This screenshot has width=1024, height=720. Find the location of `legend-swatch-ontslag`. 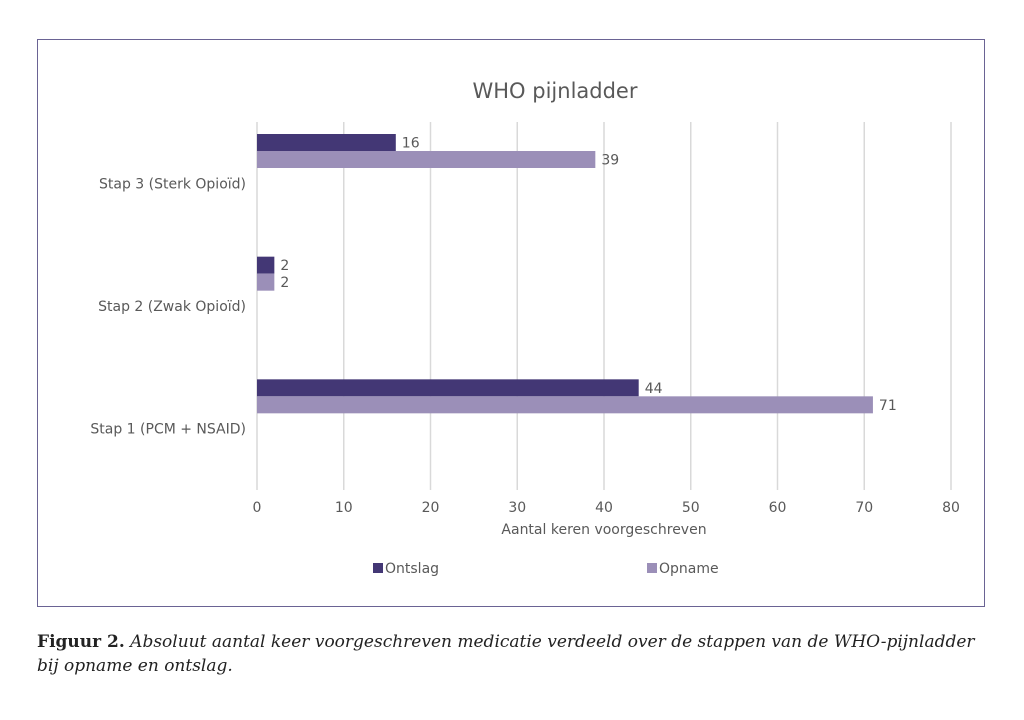

legend-swatch-ontslag is located at coordinates (378, 568).